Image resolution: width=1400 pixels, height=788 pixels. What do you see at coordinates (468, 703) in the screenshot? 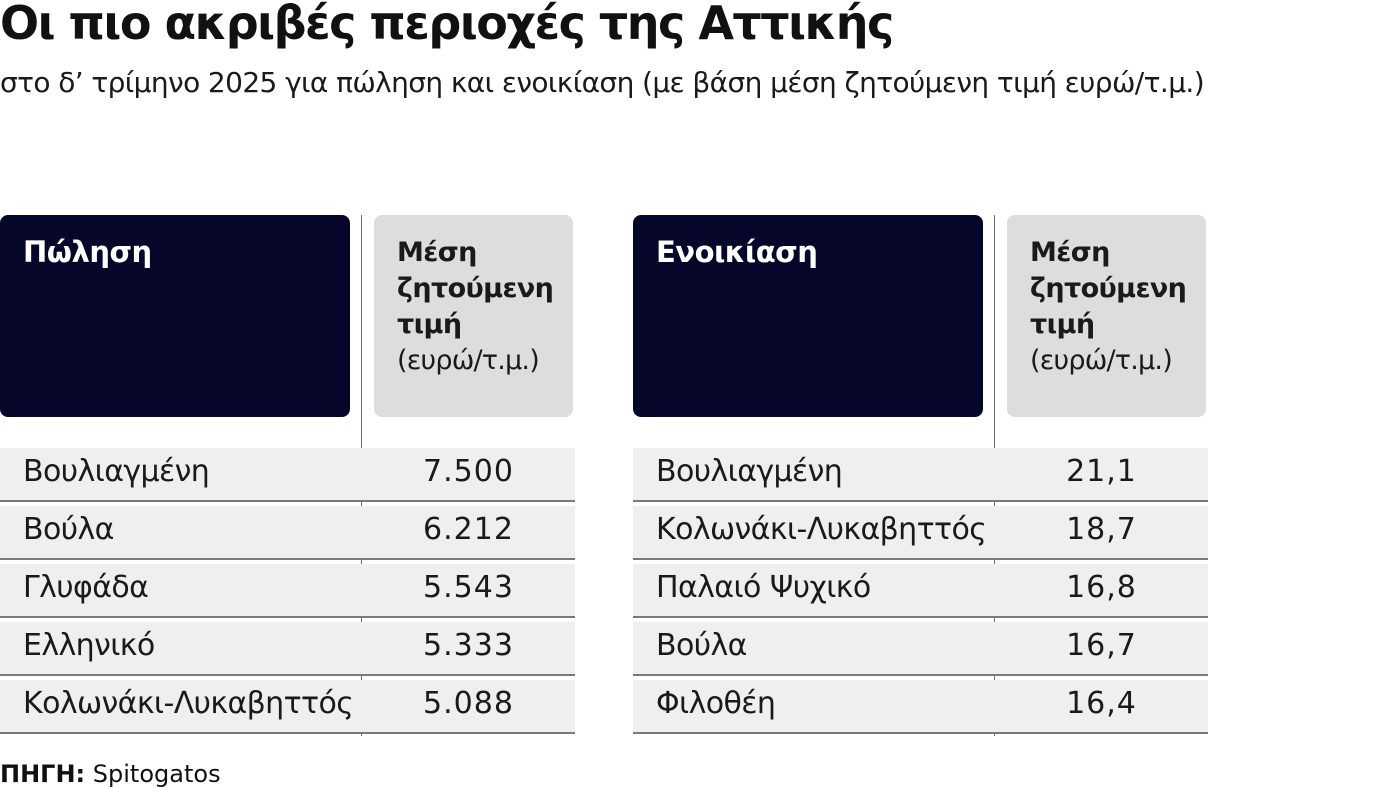
I see `sale-row-value: 5.088` at bounding box center [468, 703].